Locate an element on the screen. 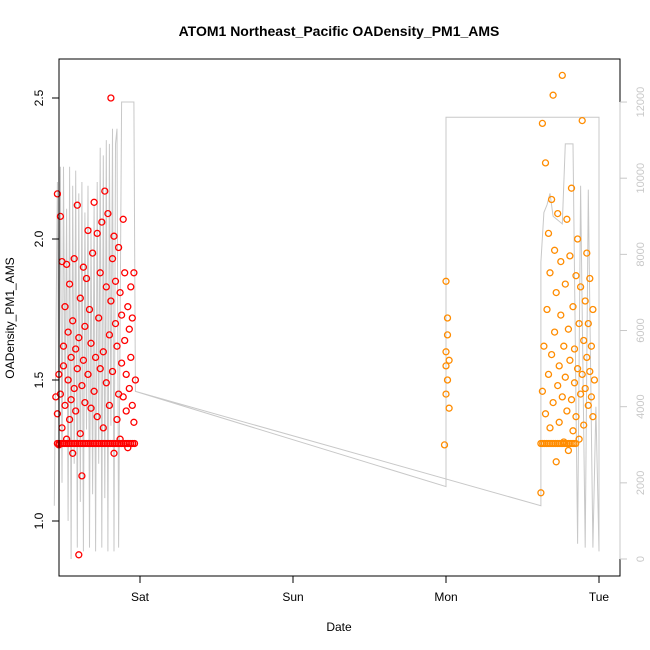 The image size is (650, 650). y-tick-label: 2.0 is located at coordinates (39, 238).